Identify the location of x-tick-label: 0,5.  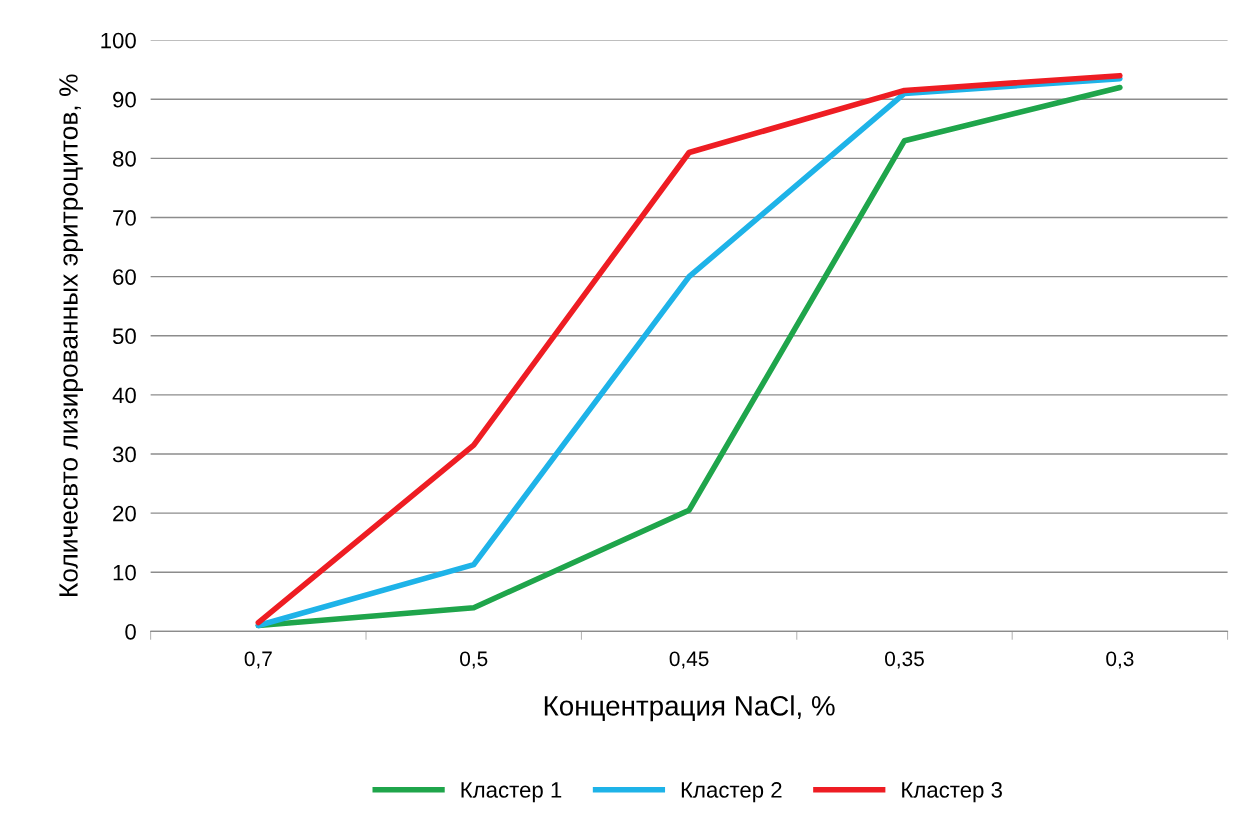
(474, 660).